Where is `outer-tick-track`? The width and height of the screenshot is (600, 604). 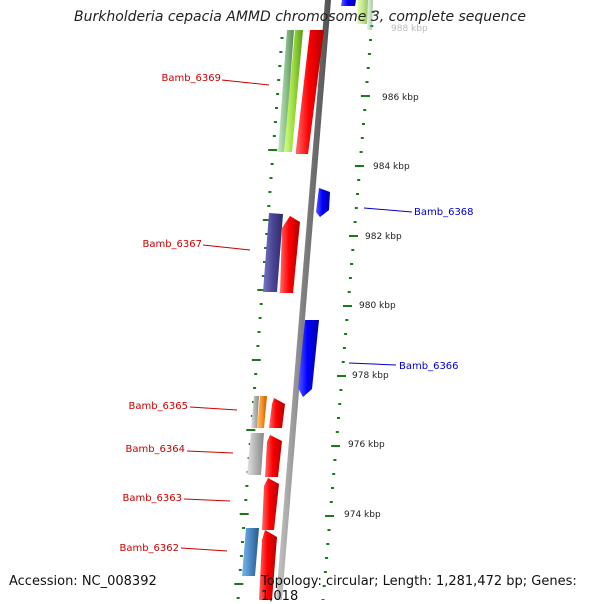 outer-tick-track is located at coordinates (348, 305).